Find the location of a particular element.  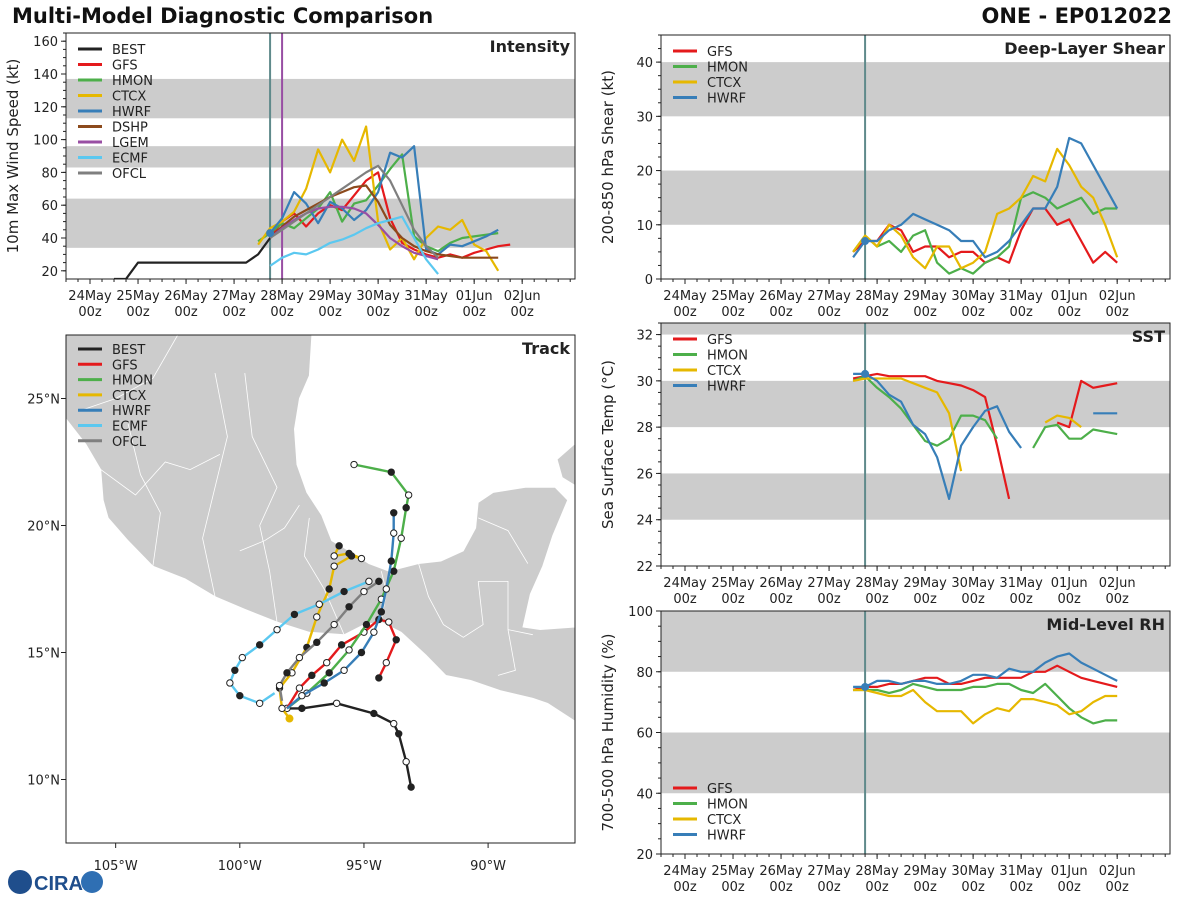

y-tick-label: 60 is located at coordinates (49, 206).